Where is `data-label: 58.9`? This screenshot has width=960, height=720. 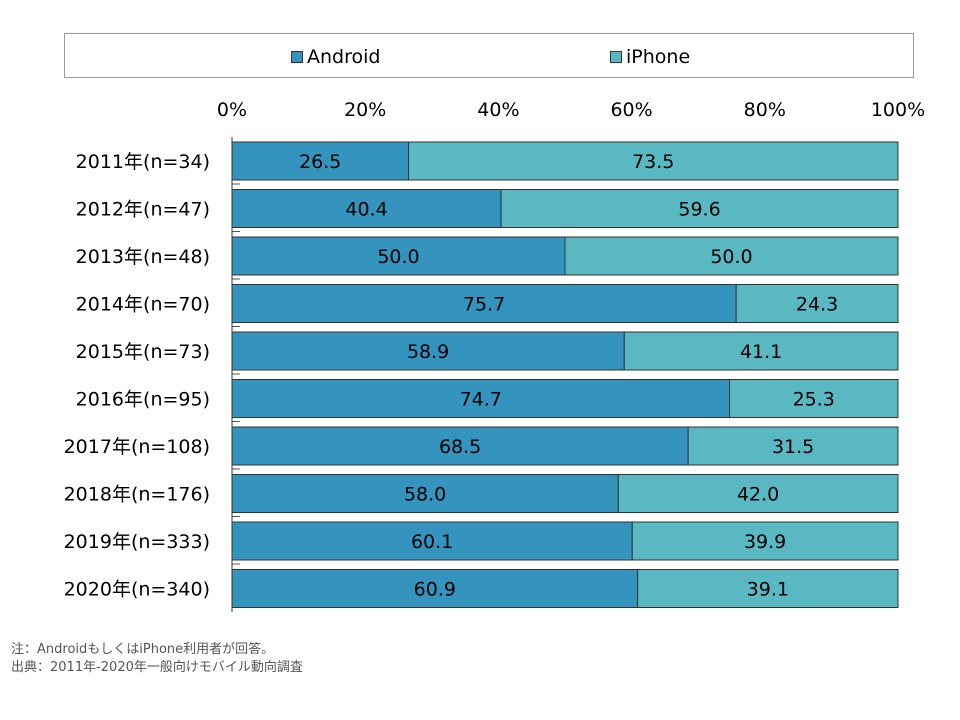
data-label: 58.9 is located at coordinates (428, 352).